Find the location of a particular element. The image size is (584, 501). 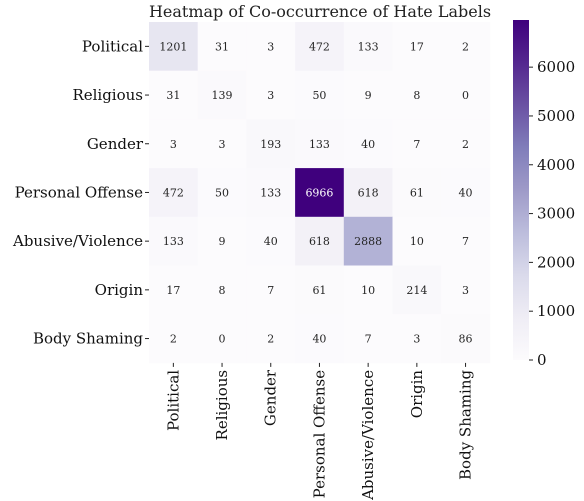

colorbar-tick-label: 2000 is located at coordinates (556, 262).